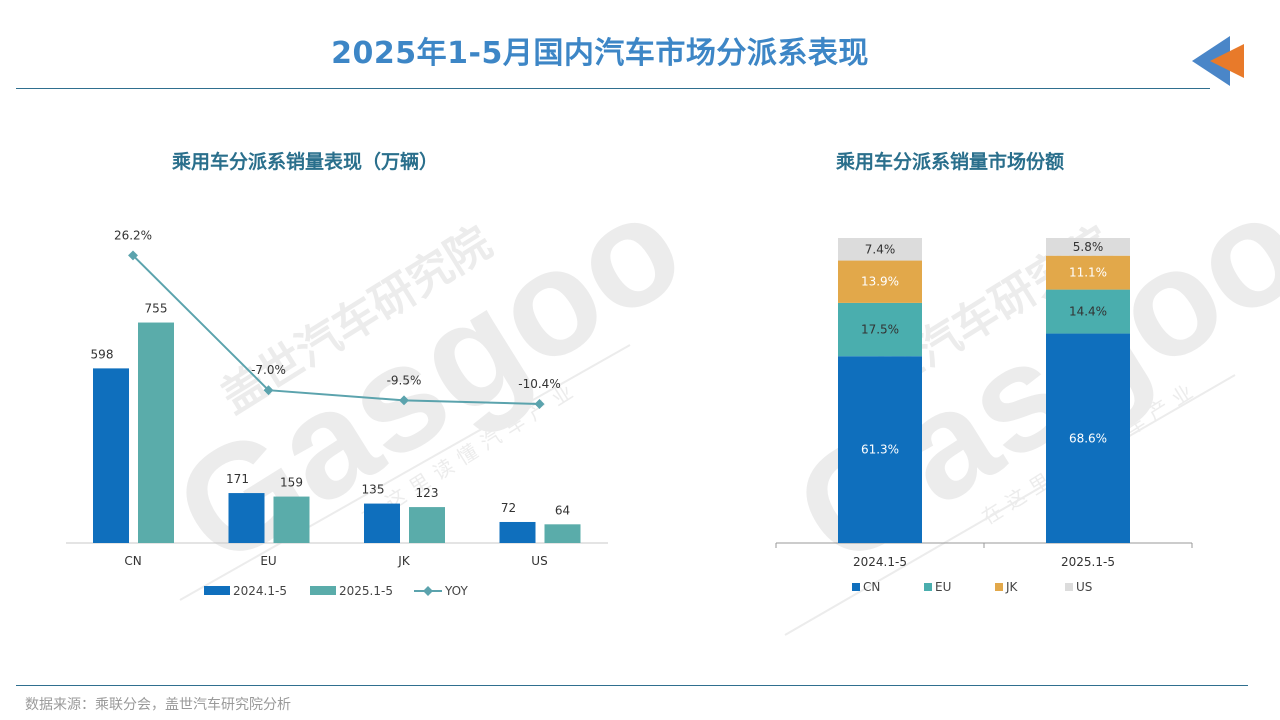 This screenshot has width=1280, height=720. I want to click on bar-value-label: 755, so click(156, 309).